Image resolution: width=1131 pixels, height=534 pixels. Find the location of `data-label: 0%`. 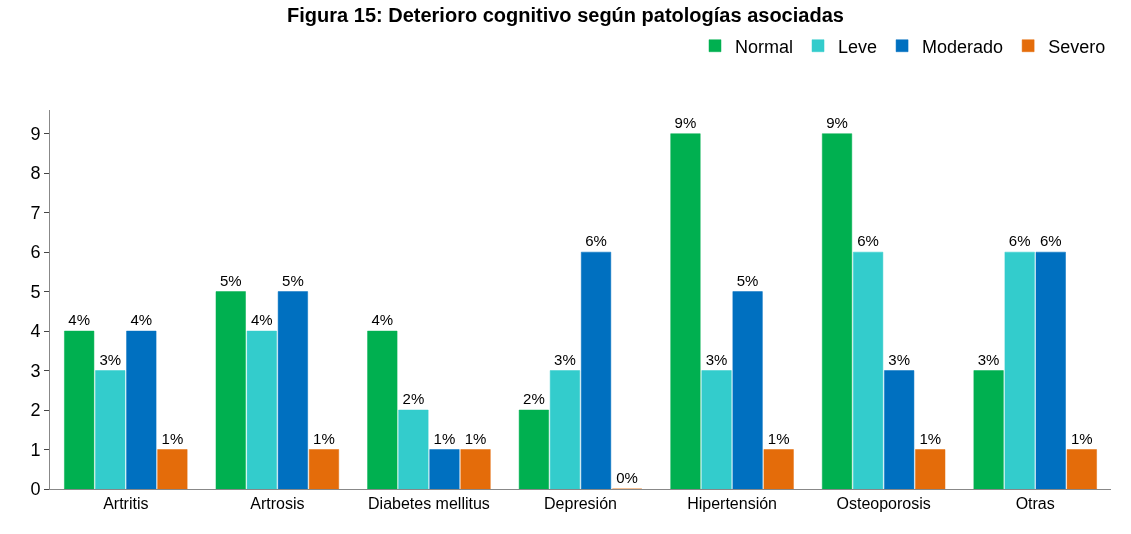

data-label: 0% is located at coordinates (627, 477).